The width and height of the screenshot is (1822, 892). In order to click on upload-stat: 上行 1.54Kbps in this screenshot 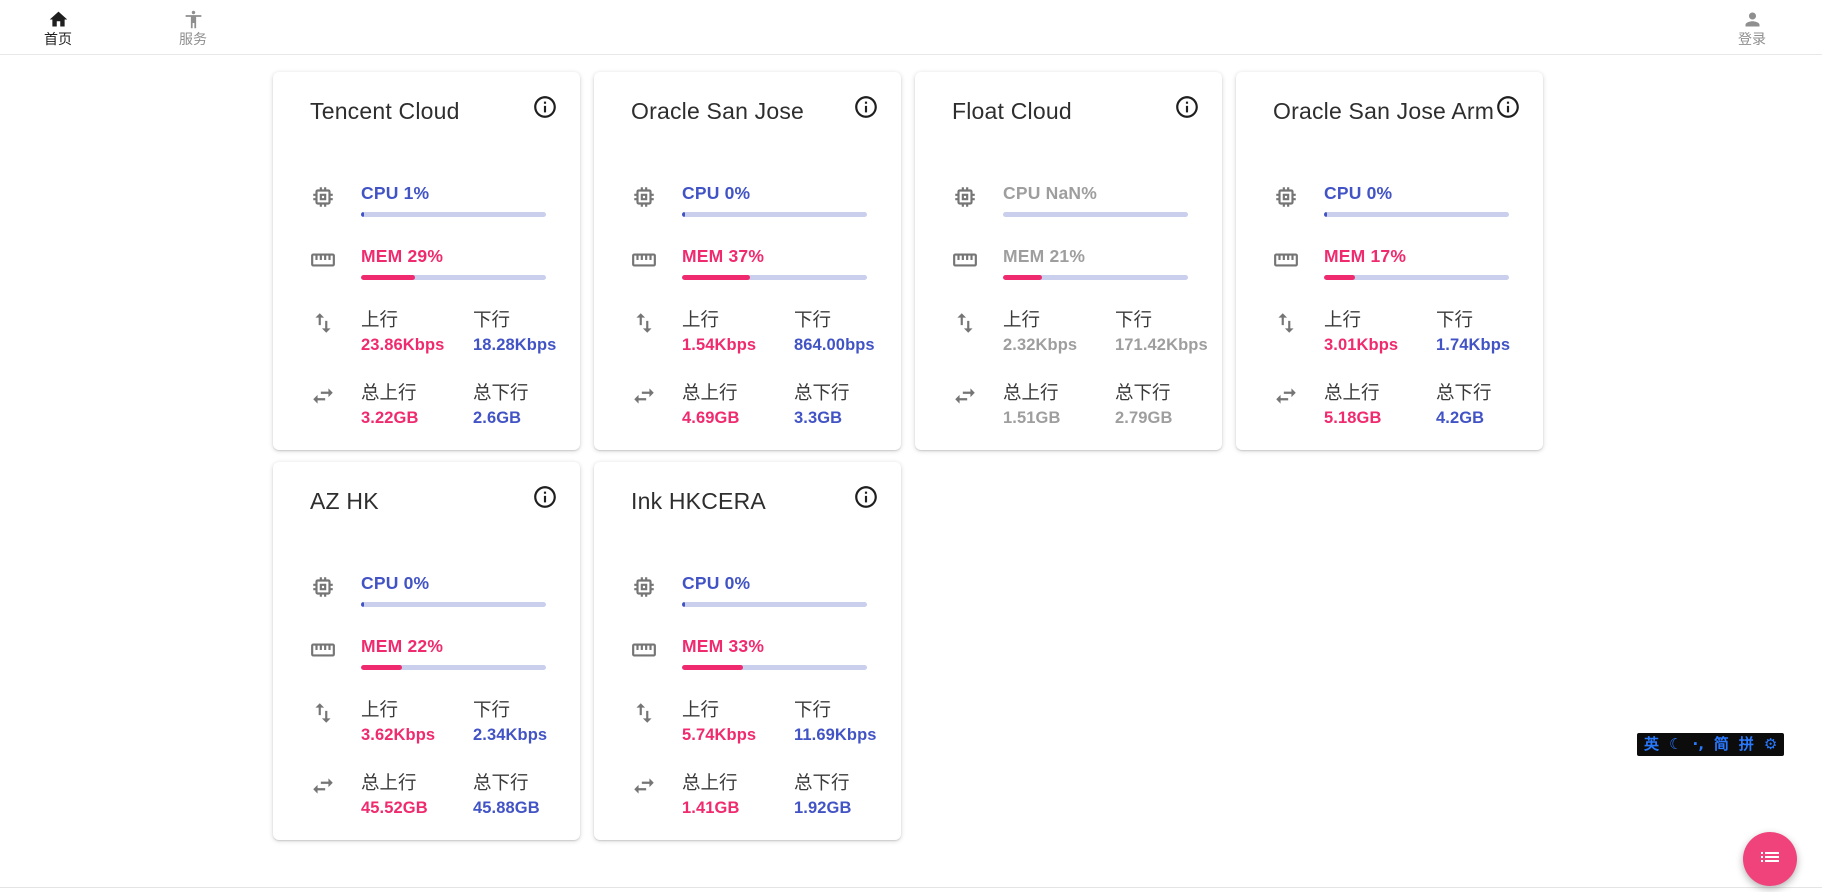, I will do `click(738, 332)`.